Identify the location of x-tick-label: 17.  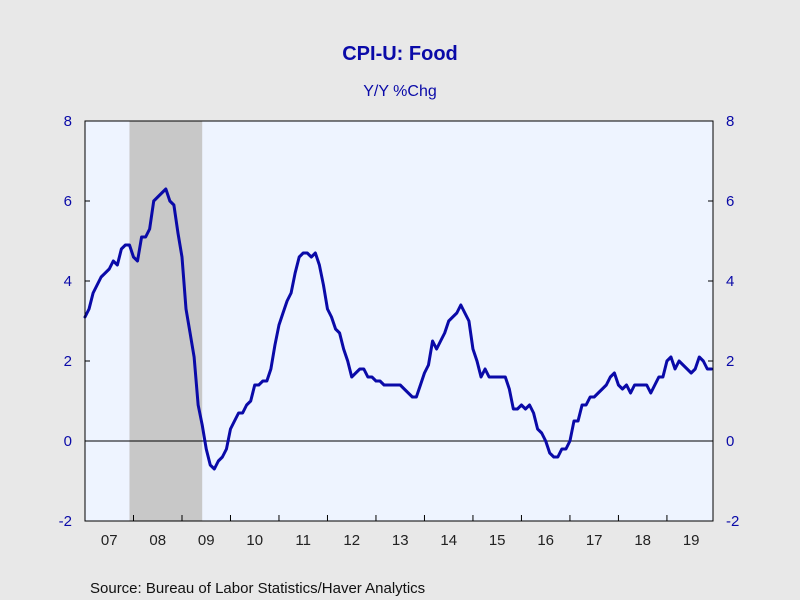
(594, 540).